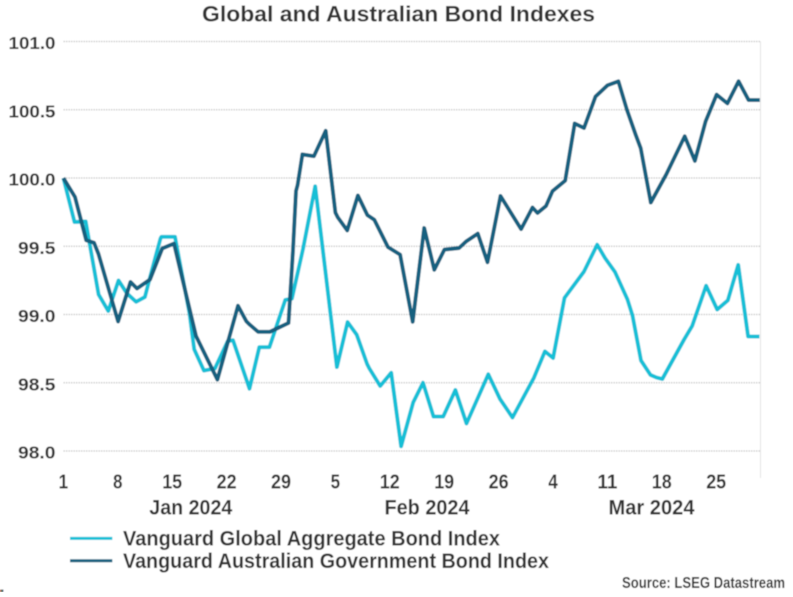 The width and height of the screenshot is (793, 597). Describe the element at coordinates (118, 482) in the screenshot. I see `svg-text: 8` at that location.